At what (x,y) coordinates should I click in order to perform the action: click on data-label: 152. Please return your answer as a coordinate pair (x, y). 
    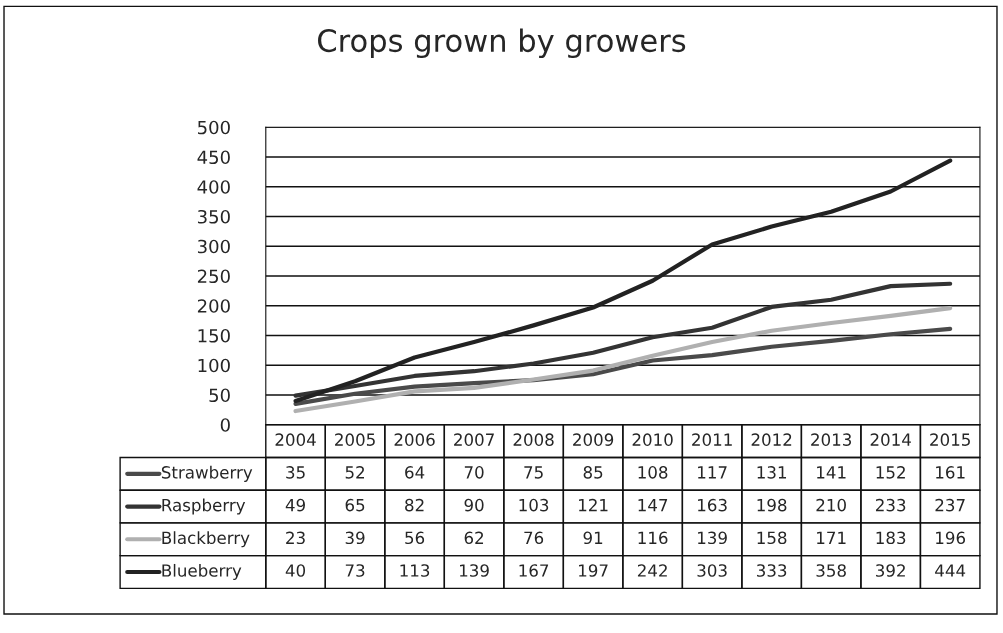
    Looking at the image, I should click on (890, 472).